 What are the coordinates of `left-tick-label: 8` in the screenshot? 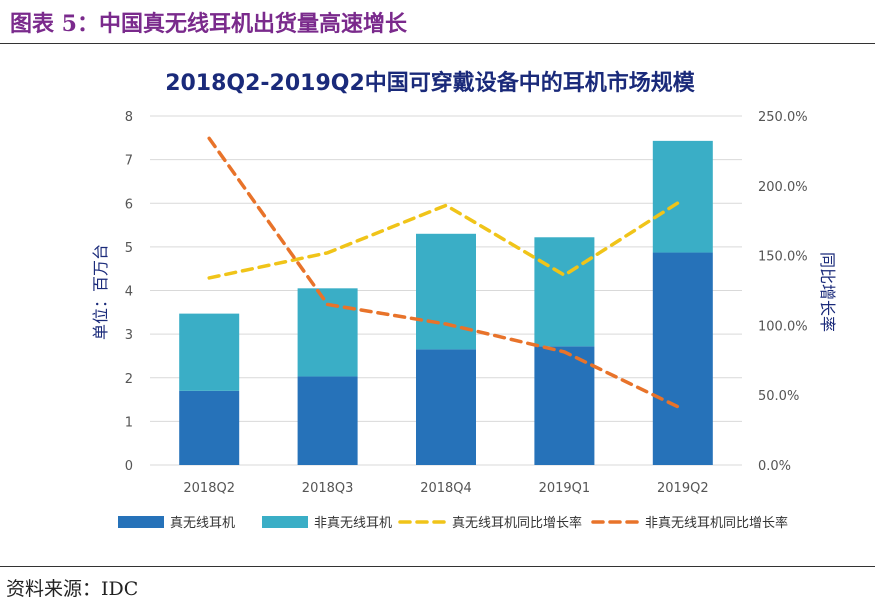 It's located at (129, 117).